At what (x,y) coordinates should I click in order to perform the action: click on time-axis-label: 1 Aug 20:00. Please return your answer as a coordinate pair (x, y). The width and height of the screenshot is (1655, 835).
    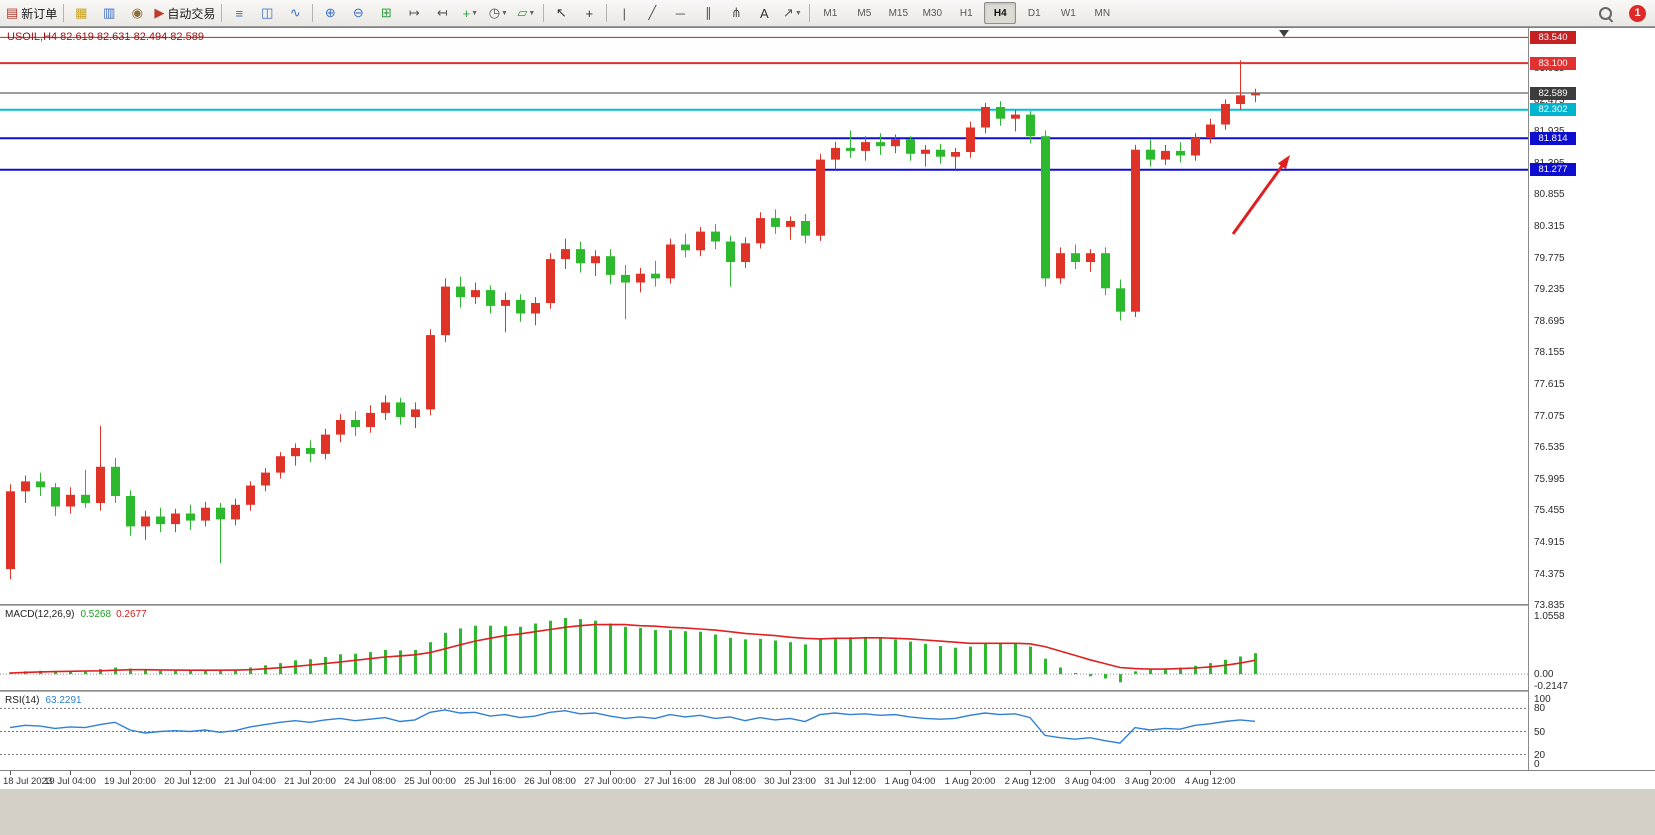
    Looking at the image, I should click on (970, 781).